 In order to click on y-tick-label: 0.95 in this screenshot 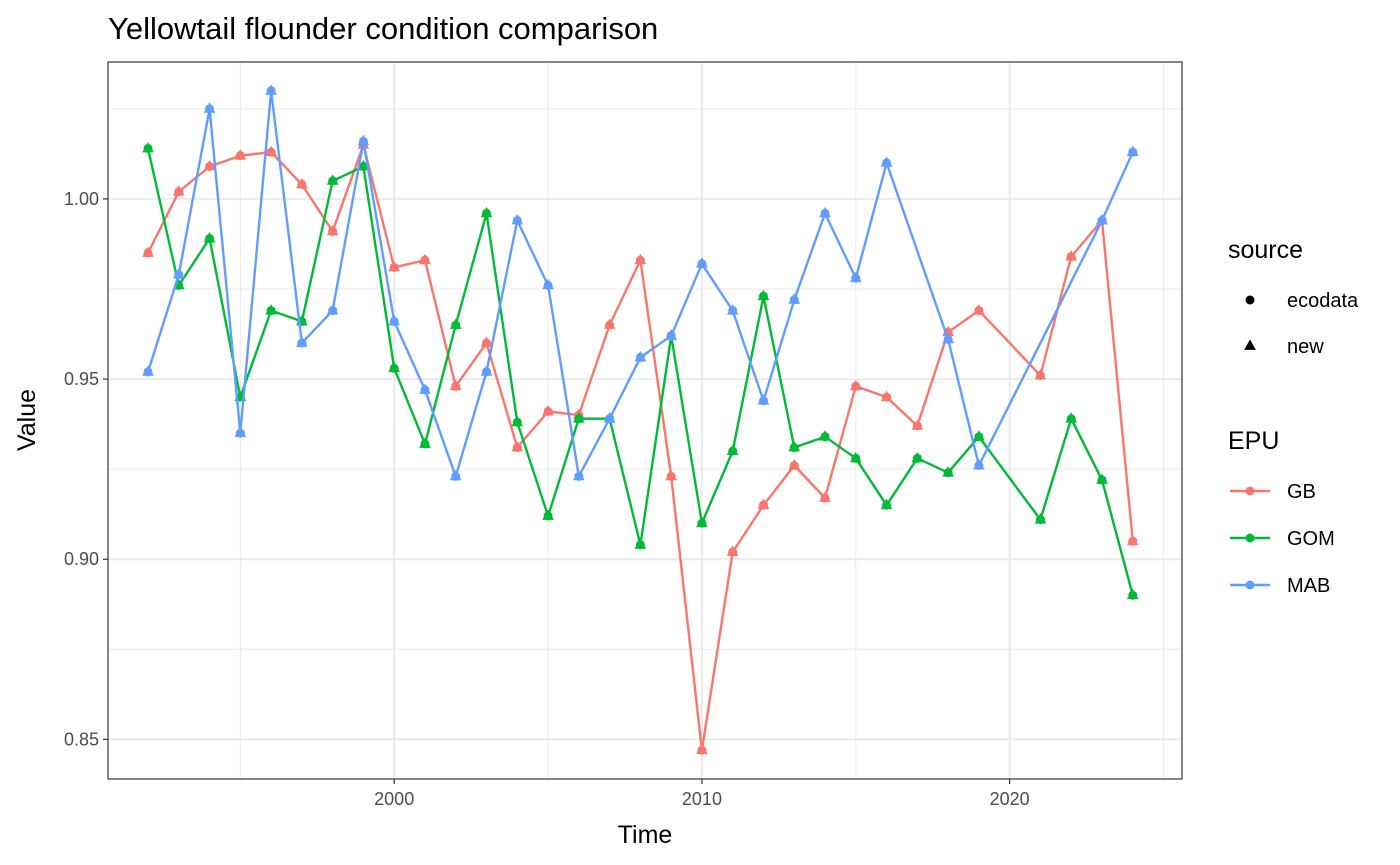, I will do `click(81, 379)`.